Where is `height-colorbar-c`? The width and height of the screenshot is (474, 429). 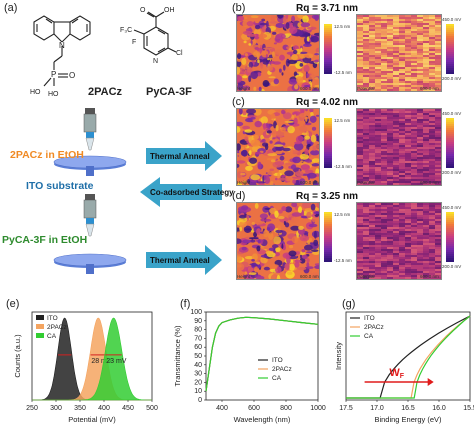 height-colorbar-c is located at coordinates (328, 143).